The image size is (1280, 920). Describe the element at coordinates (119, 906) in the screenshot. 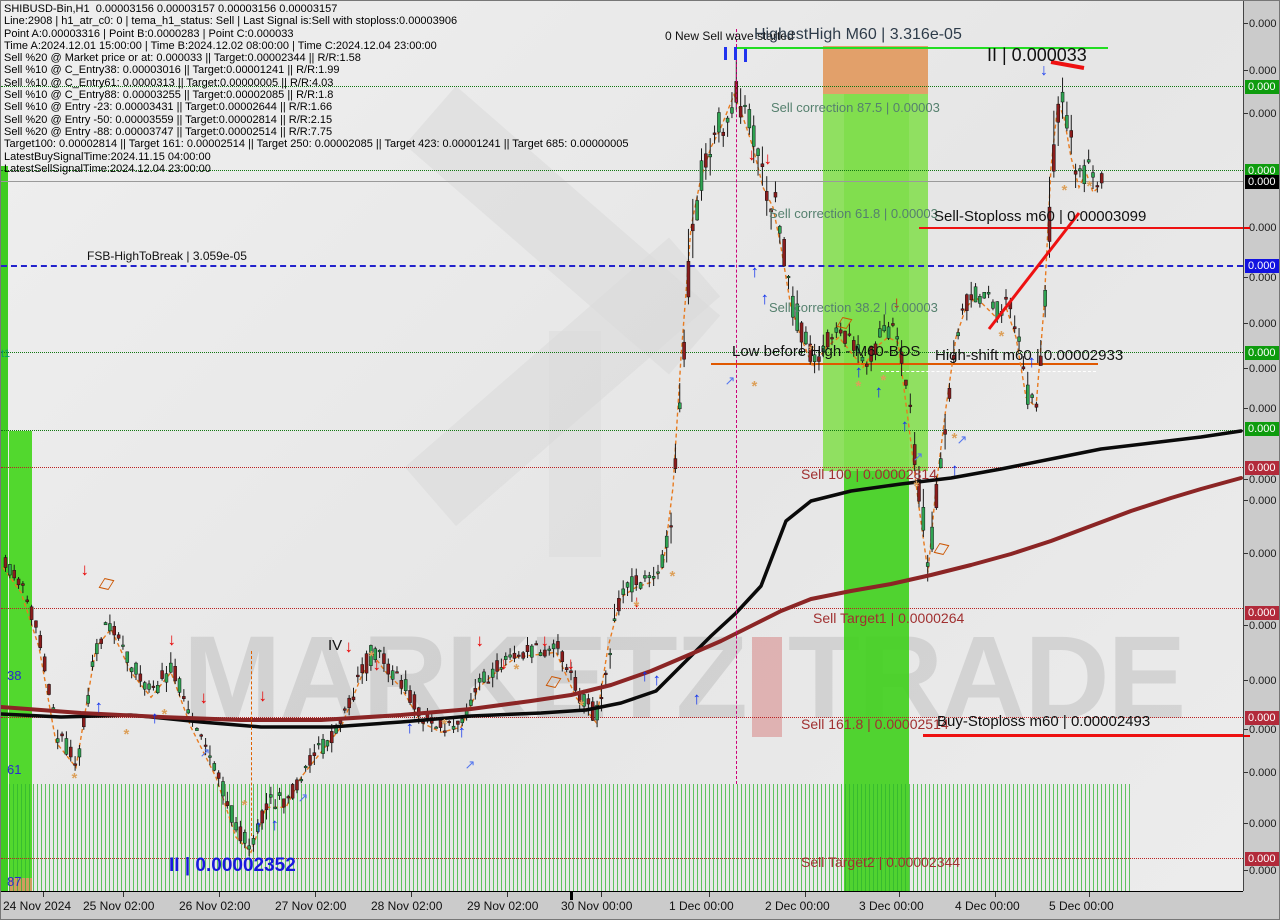

I see `time-tick-label: 25 Nov 02:00` at that location.